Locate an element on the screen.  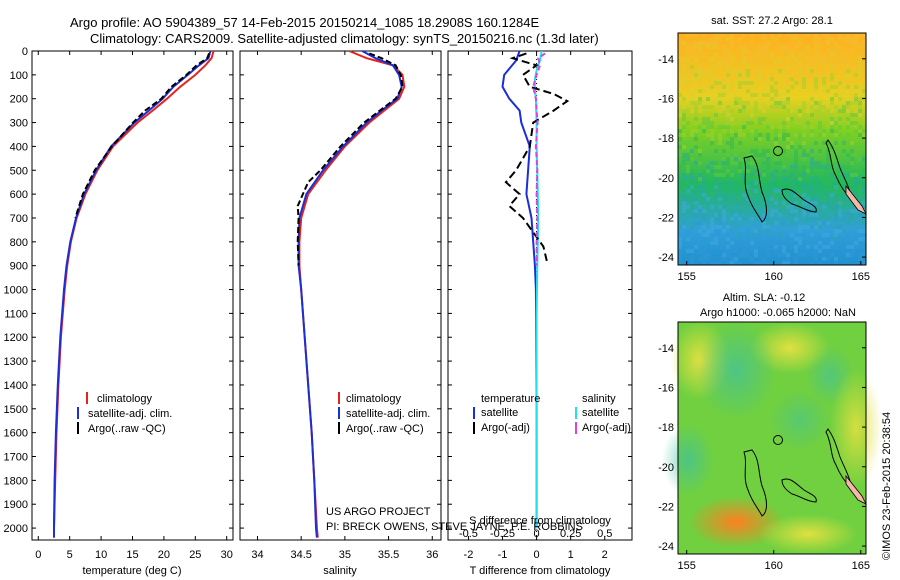
legend-satellite-adj: satellite-adj. clim. is located at coordinates (130, 414).